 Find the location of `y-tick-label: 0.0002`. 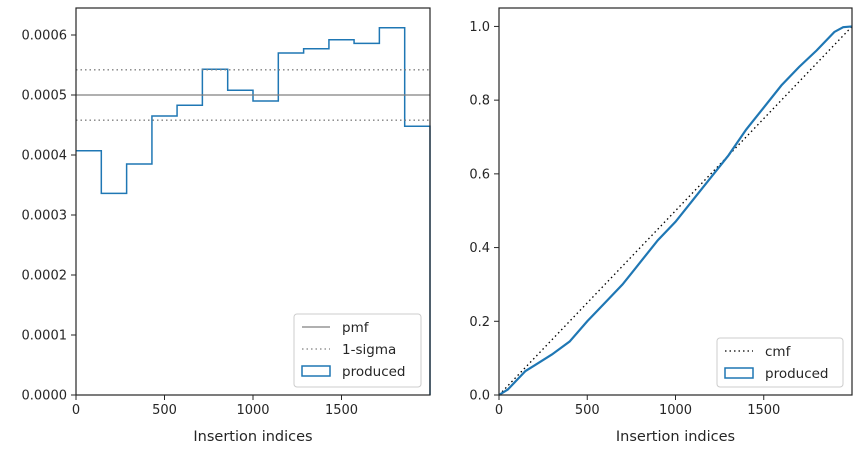

y-tick-label: 0.0002 is located at coordinates (45, 276).